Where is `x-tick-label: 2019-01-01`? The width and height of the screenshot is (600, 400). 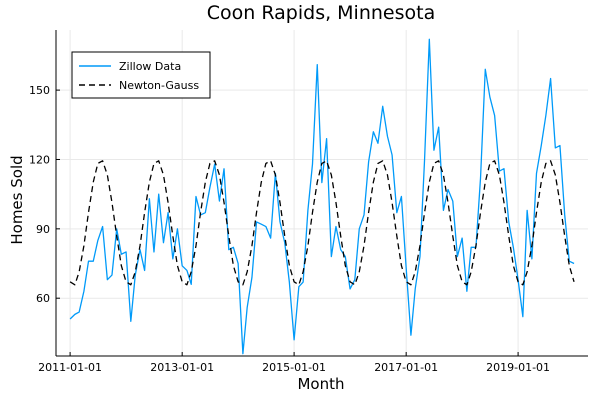 x-tick-label: 2019-01-01 is located at coordinates (518, 367).